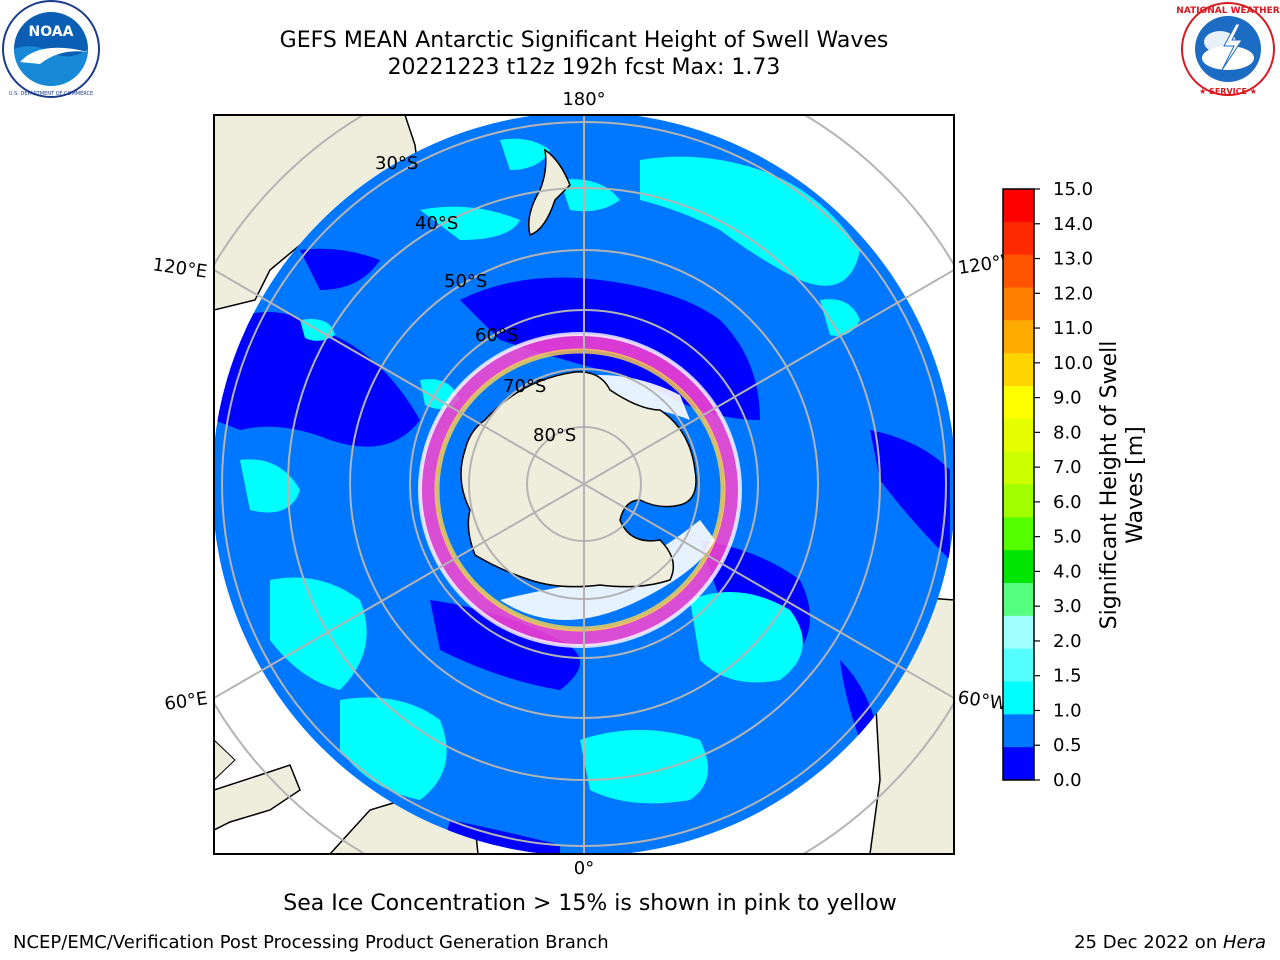 The image size is (1280, 960). Describe the element at coordinates (396, 163) in the screenshot. I see `lat-label-30s: 30°S` at that location.